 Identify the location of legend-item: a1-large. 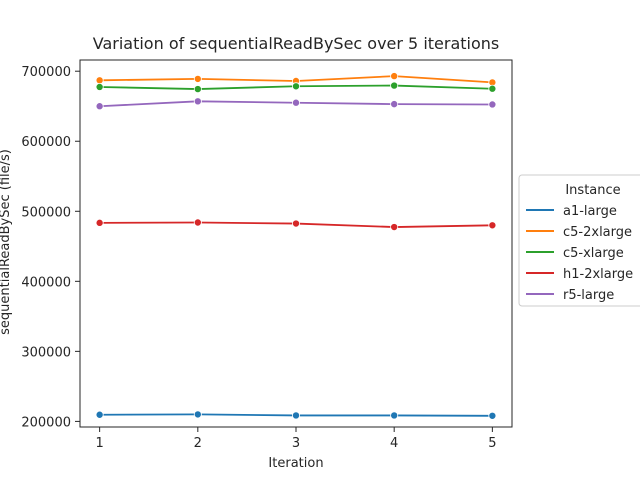
(571, 211).